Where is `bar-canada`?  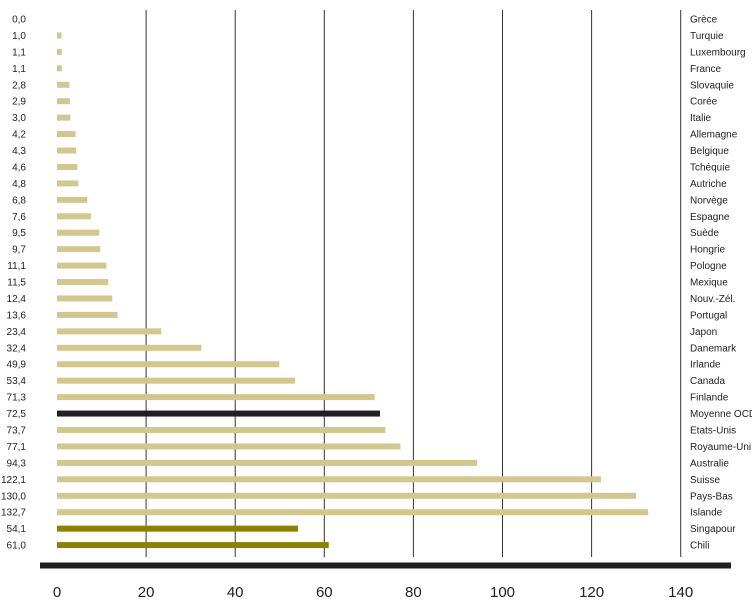
bar-canada is located at coordinates (176, 380).